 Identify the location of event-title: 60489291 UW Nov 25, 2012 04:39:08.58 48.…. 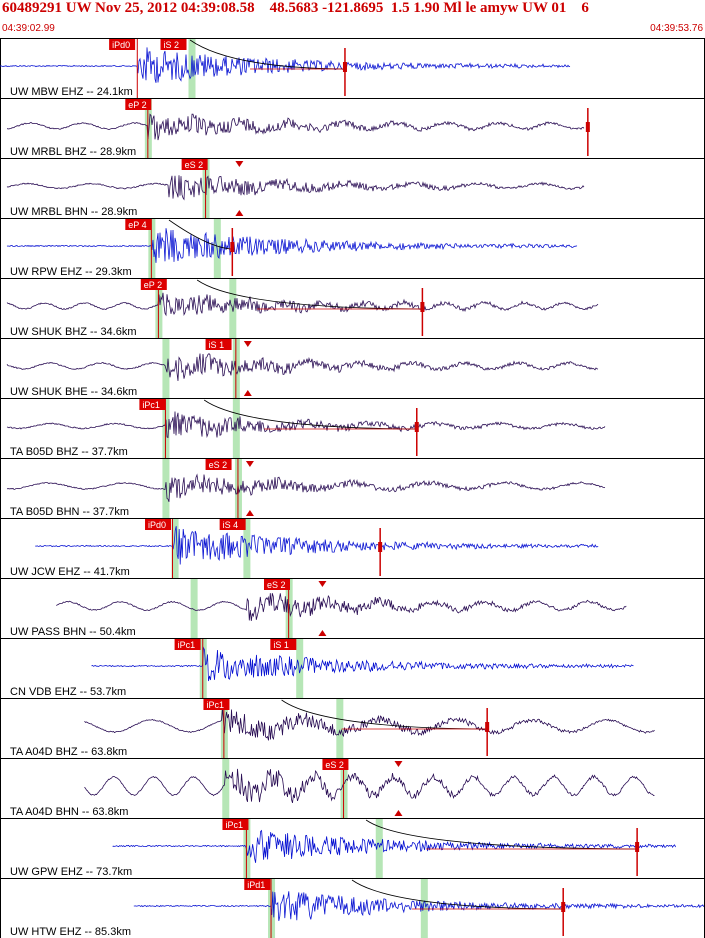
(295, 8).